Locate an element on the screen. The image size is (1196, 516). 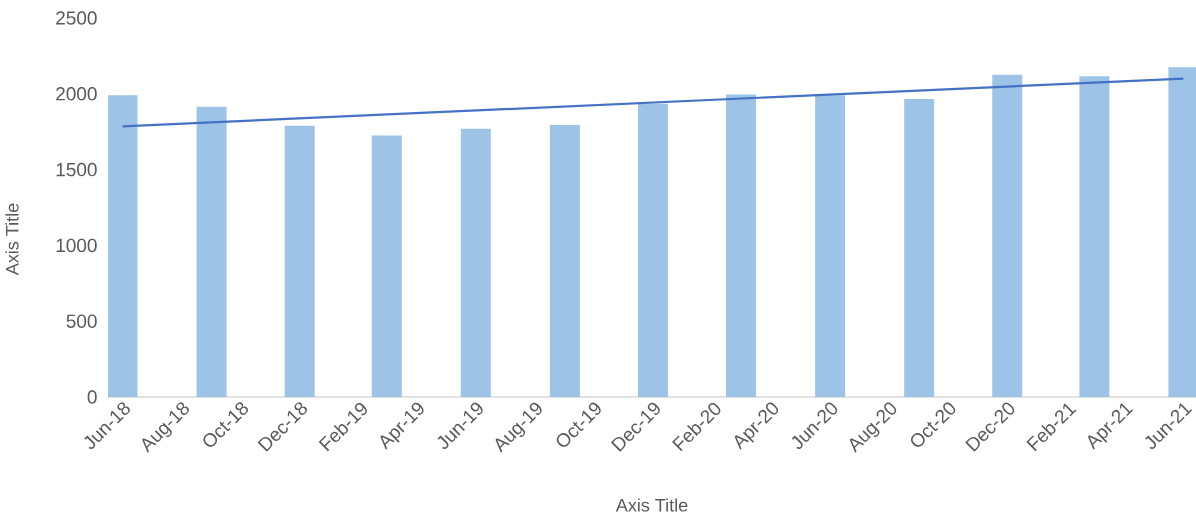
y-tick-label: 1000 is located at coordinates (76, 245).